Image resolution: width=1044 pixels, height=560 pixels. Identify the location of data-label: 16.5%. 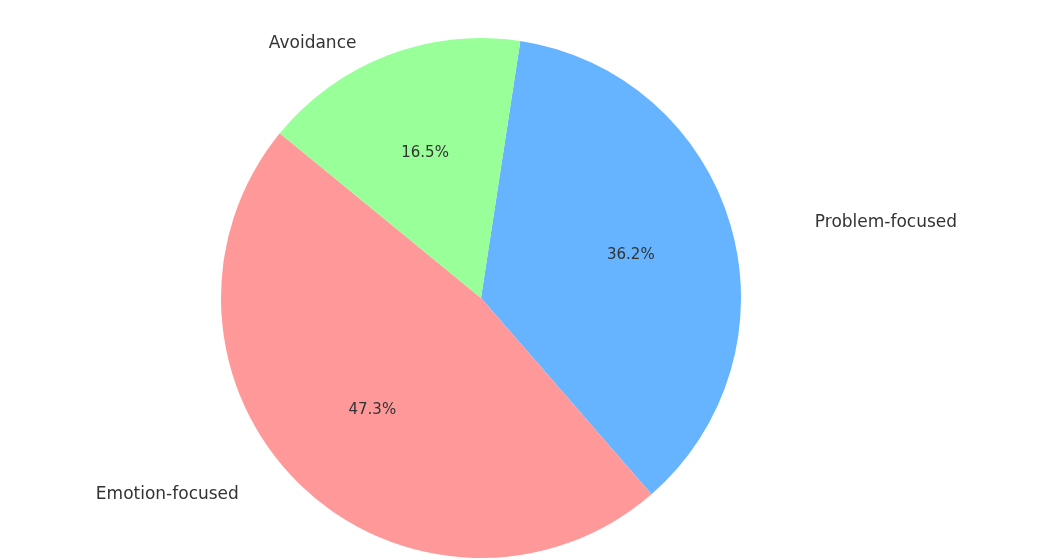
(425, 151).